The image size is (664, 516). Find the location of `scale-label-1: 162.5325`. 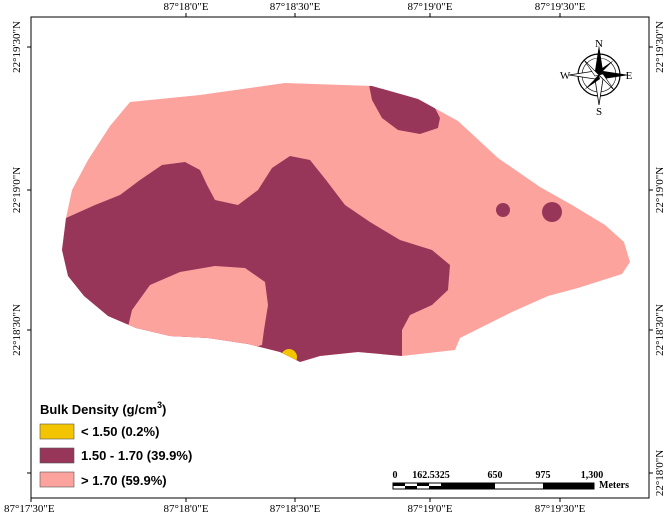

scale-label-1: 162.5325 is located at coordinates (431, 475).